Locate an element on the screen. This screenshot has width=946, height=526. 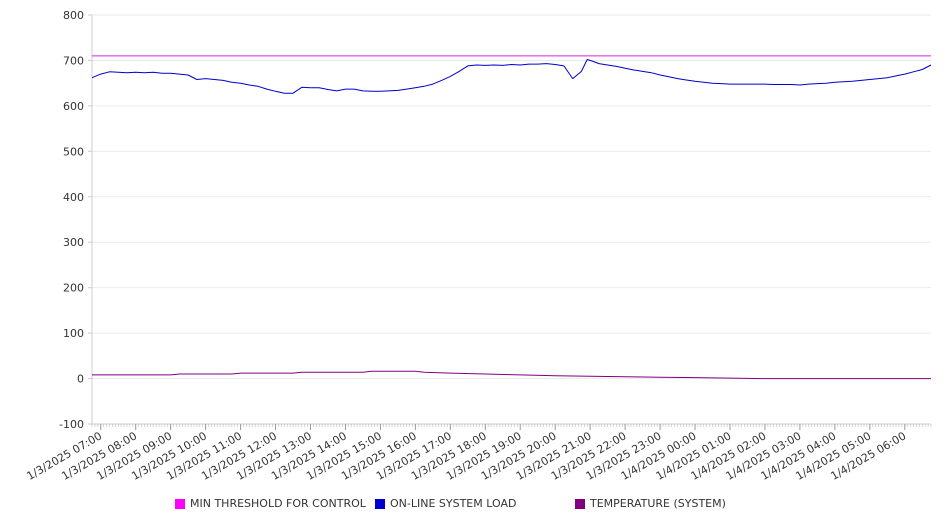
y-tick-label: 800 is located at coordinates (73, 15).